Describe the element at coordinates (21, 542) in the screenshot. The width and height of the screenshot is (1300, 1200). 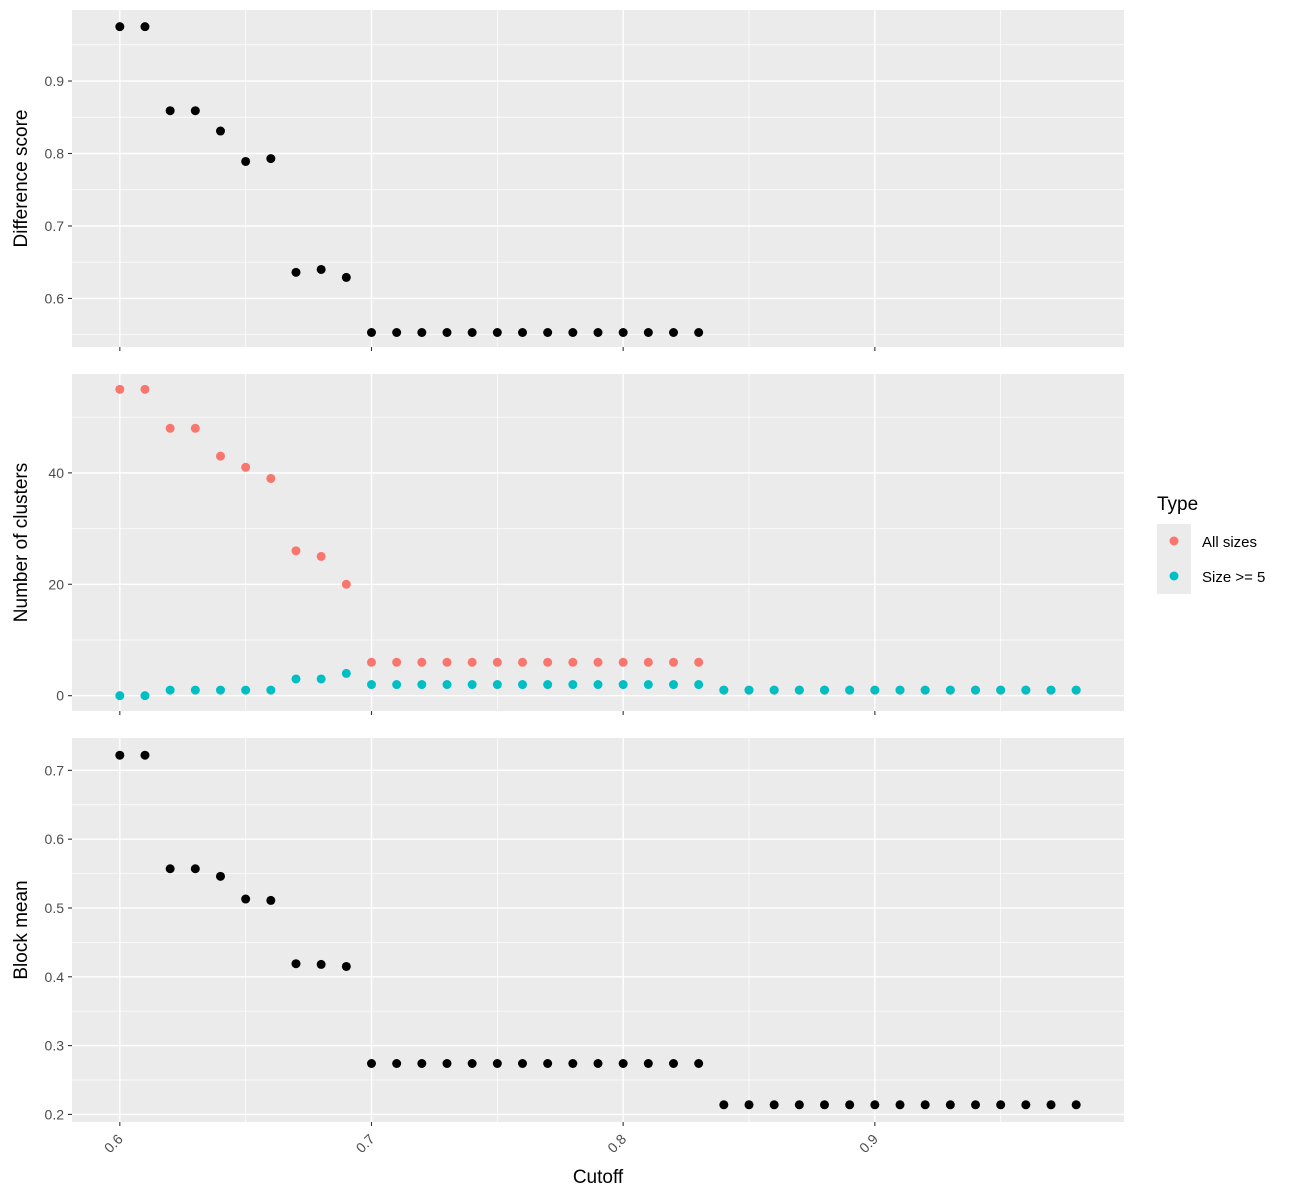
I see `y-axis-title: Number of clusters` at that location.